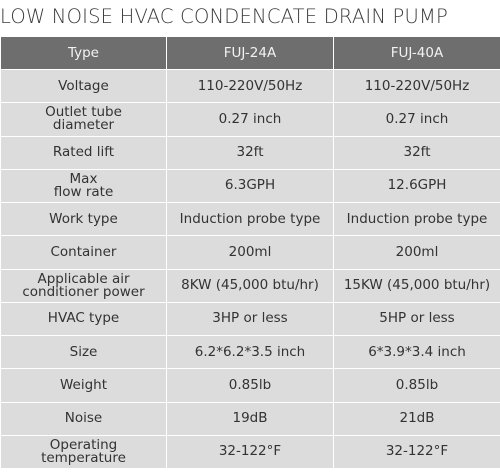  I want to click on table-row: Weight 0.85lb 0.85lb, so click(250, 385).